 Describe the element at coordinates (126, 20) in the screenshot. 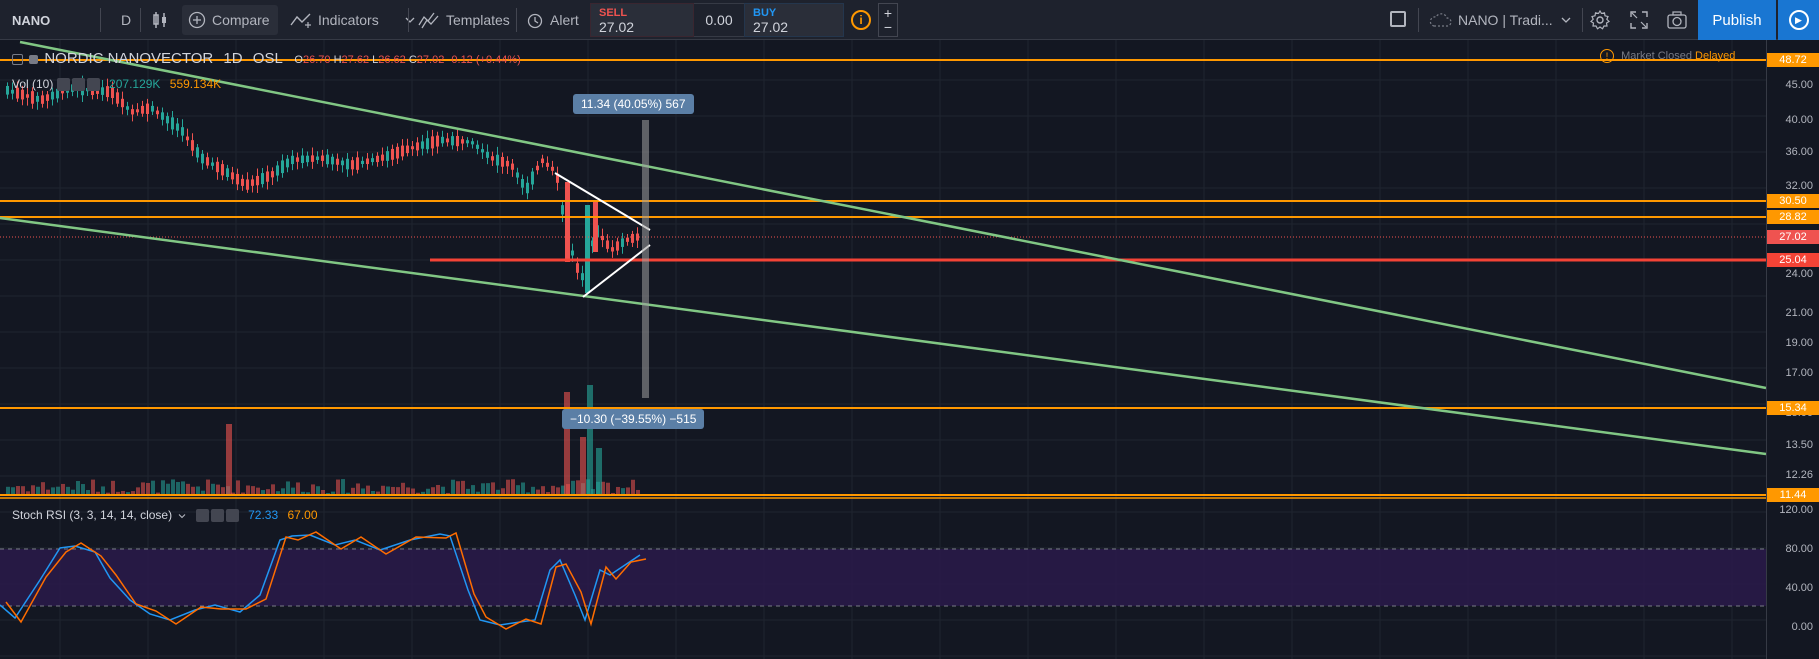

I see `interval-button: D` at that location.